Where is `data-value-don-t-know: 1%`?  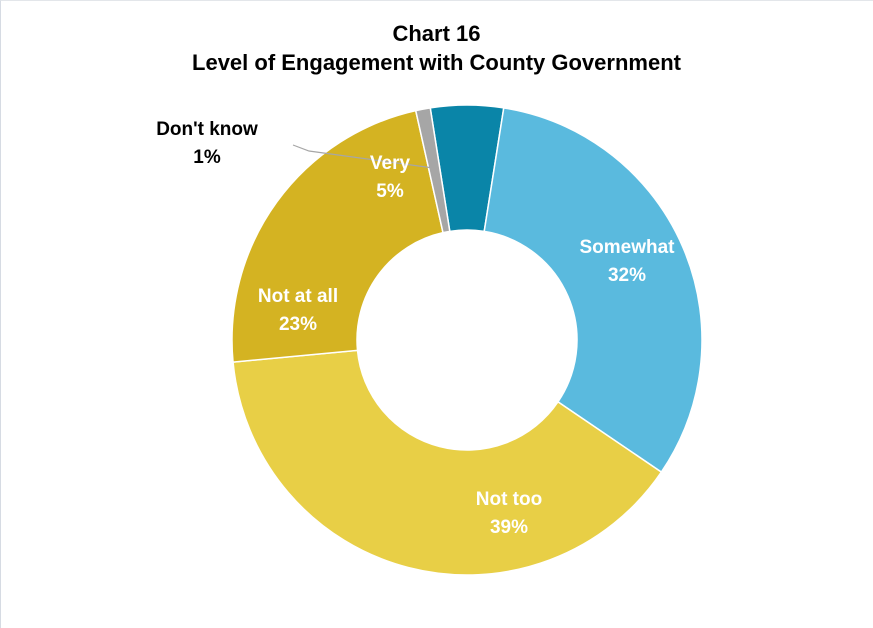 data-value-don-t-know: 1% is located at coordinates (207, 157).